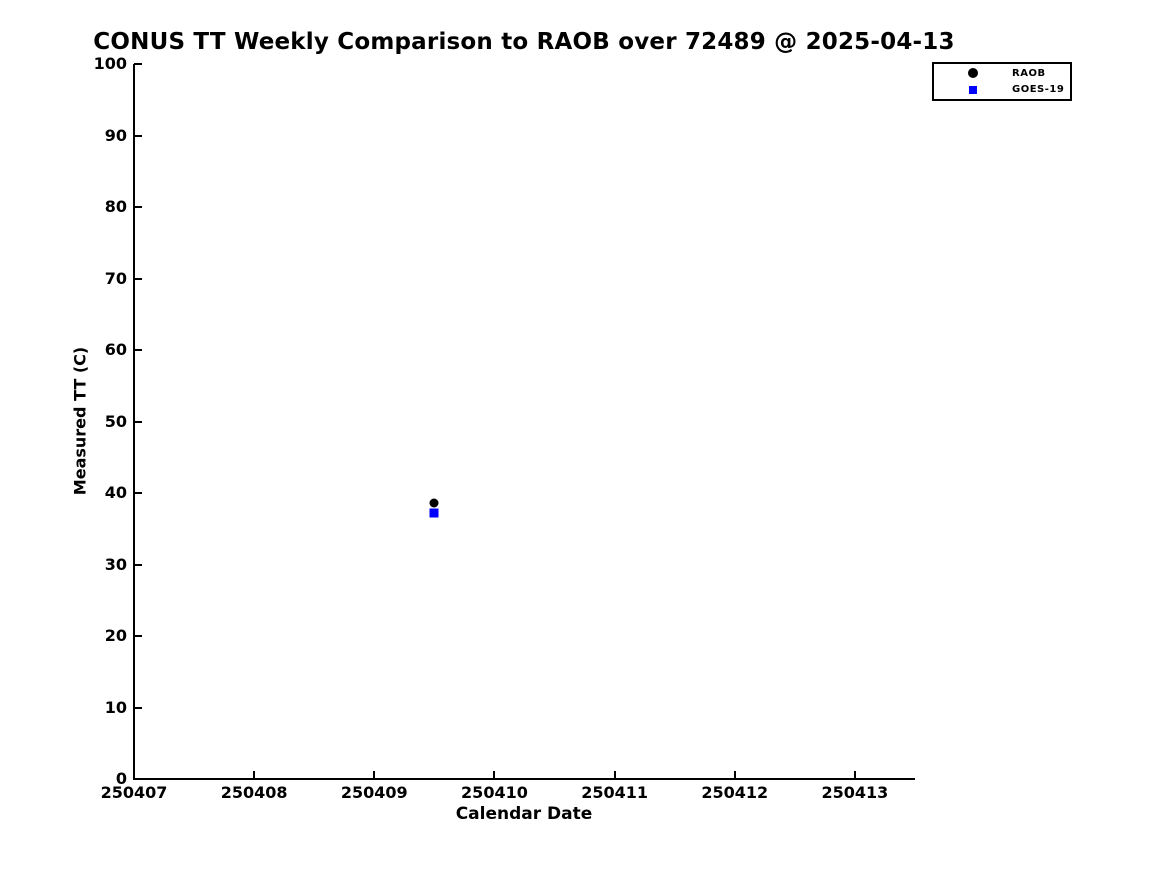  What do you see at coordinates (494, 792) in the screenshot?
I see `x-tick-label: 250410` at bounding box center [494, 792].